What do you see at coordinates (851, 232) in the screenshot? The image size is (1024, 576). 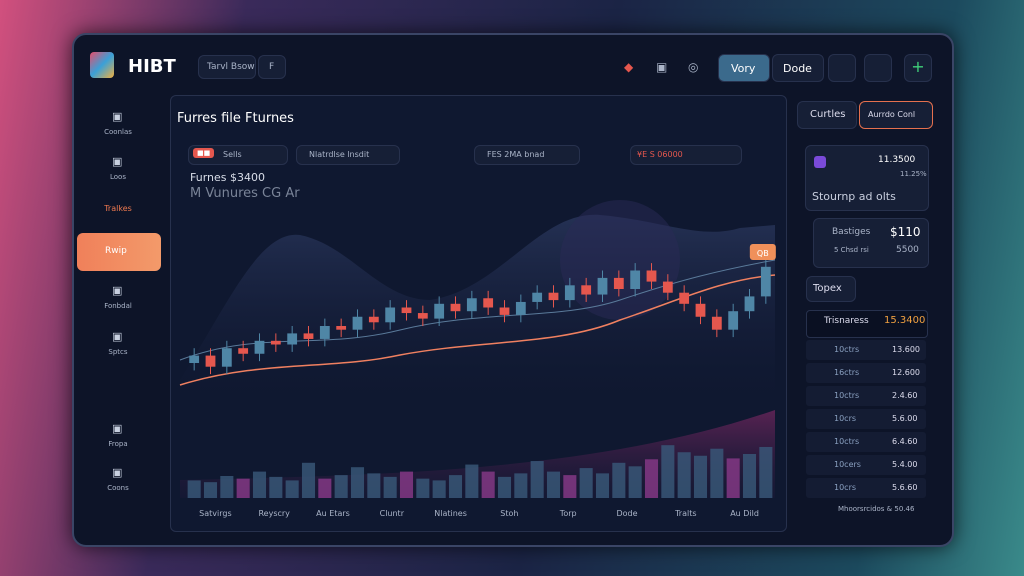 I see `card-label: Bastiges` at bounding box center [851, 232].